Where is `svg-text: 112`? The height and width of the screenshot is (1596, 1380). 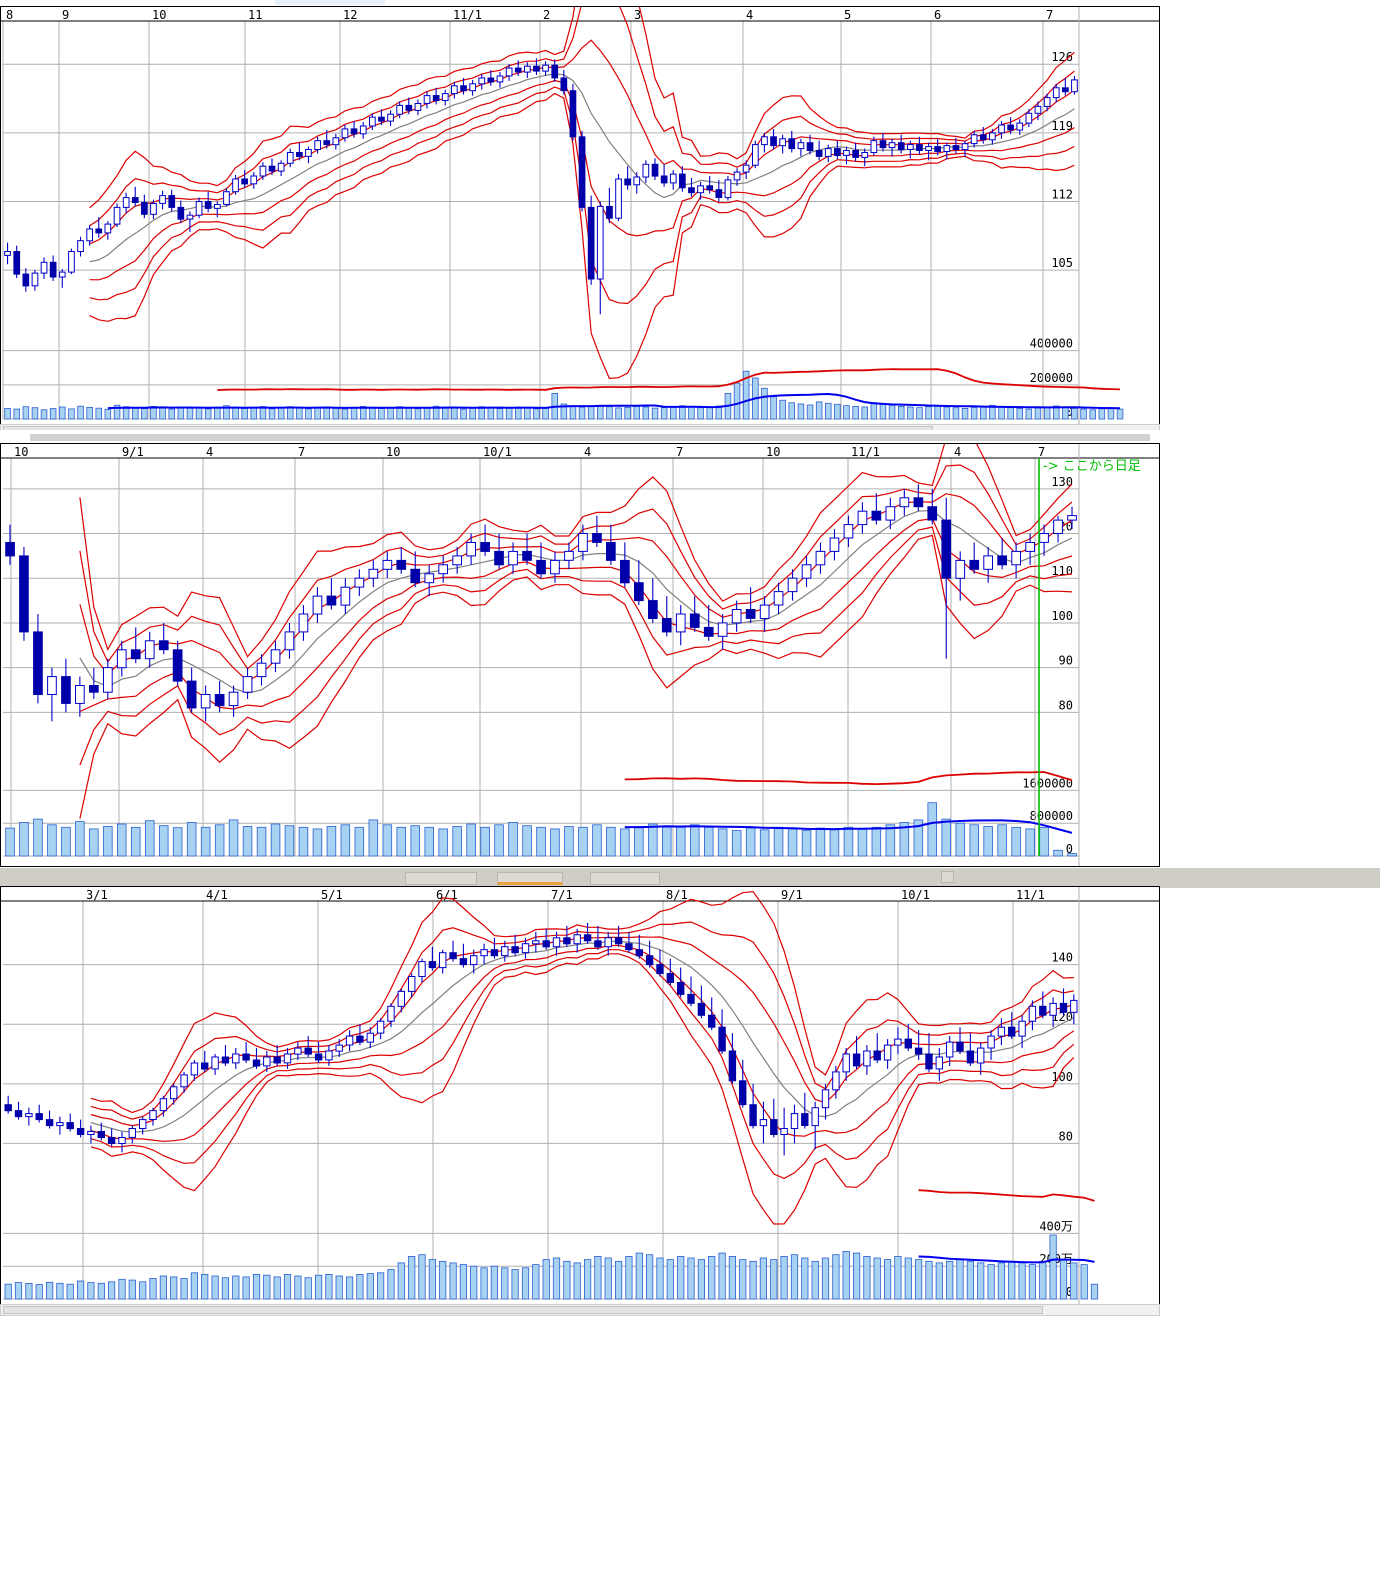
svg-text: 112 is located at coordinates (1062, 195).